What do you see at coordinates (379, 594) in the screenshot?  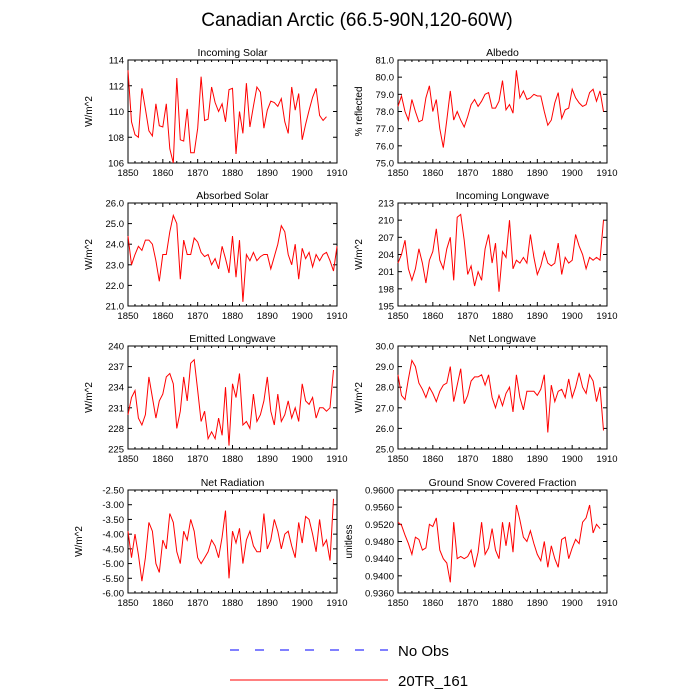 I see `y-tick-label: 0.9360` at bounding box center [379, 594].